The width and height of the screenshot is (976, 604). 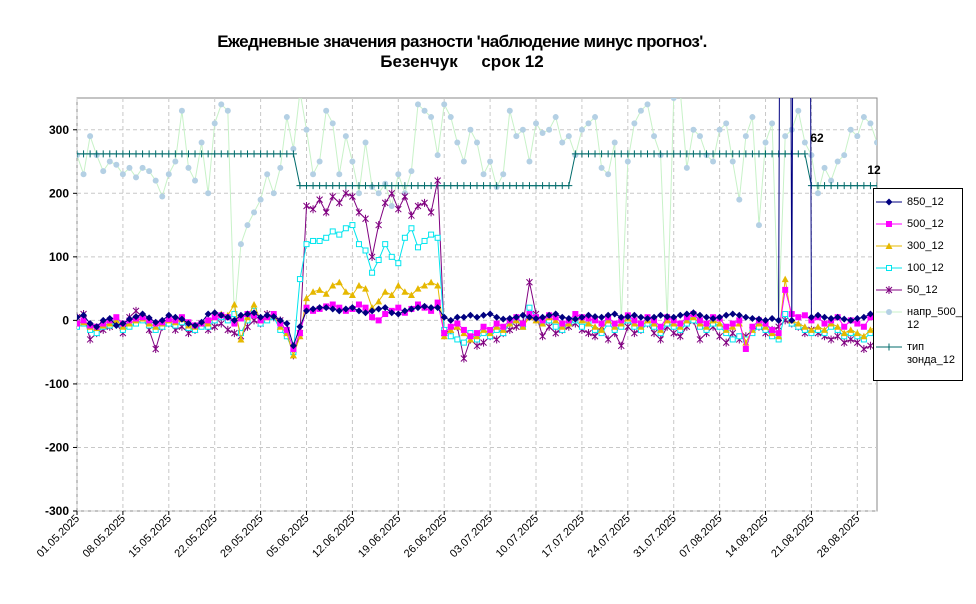 I want to click on legend-swatch, so click(x=889, y=268).